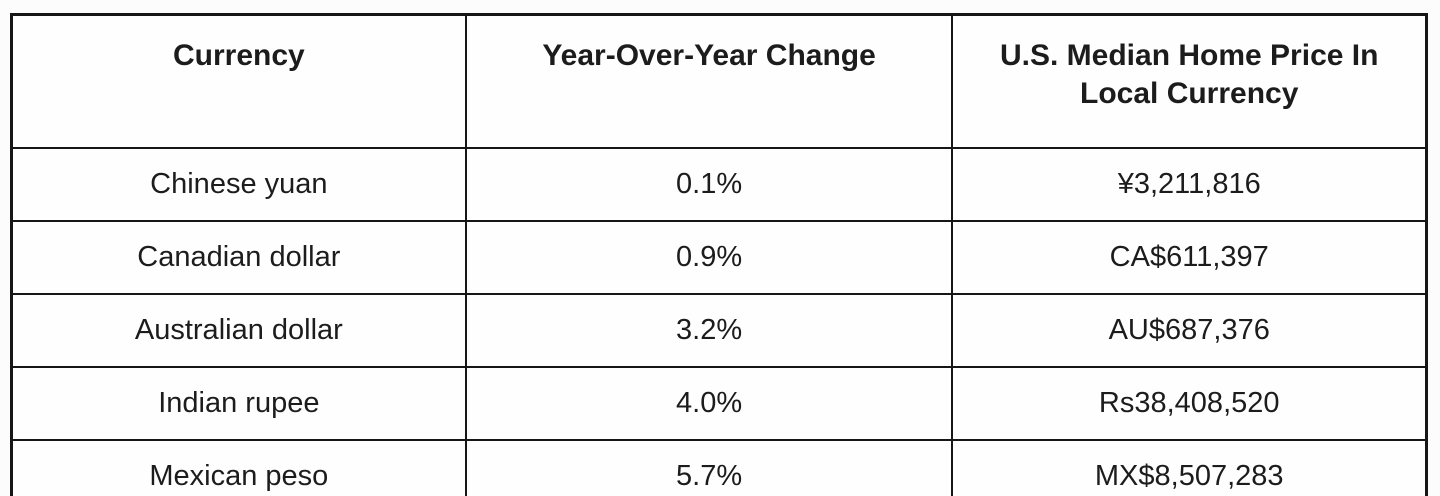  I want to click on cell-currency: Mexican peso, so click(238, 467).